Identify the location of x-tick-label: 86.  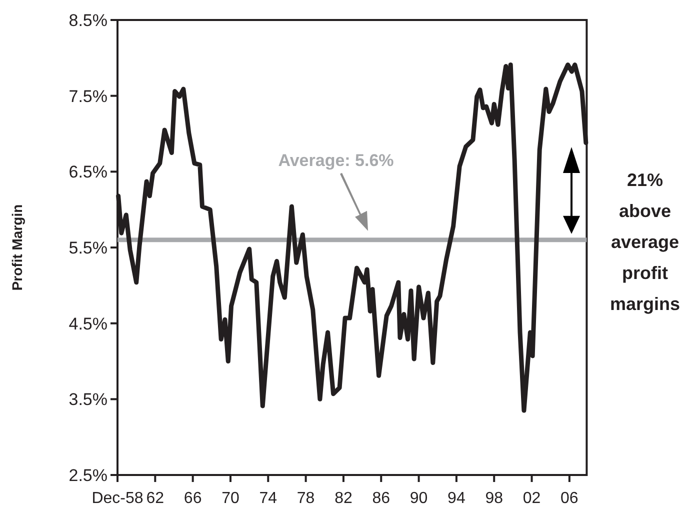
(381, 498).